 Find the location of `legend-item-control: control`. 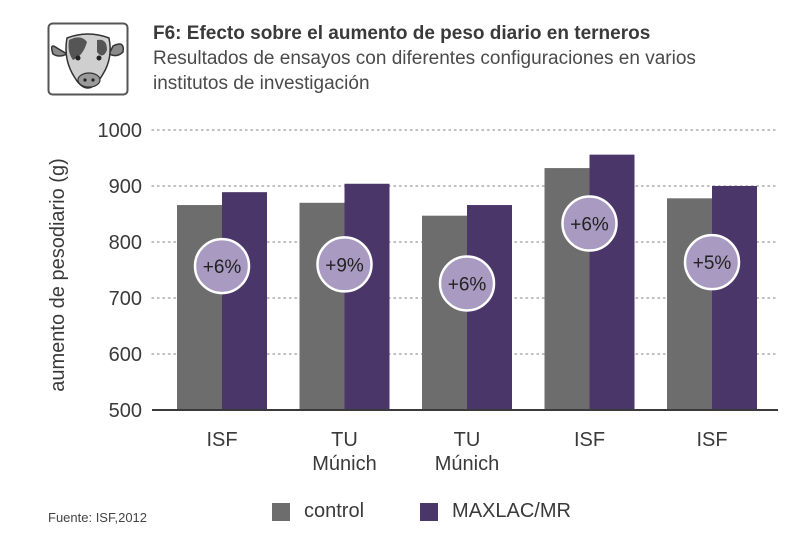

legend-item-control: control is located at coordinates (318, 511).